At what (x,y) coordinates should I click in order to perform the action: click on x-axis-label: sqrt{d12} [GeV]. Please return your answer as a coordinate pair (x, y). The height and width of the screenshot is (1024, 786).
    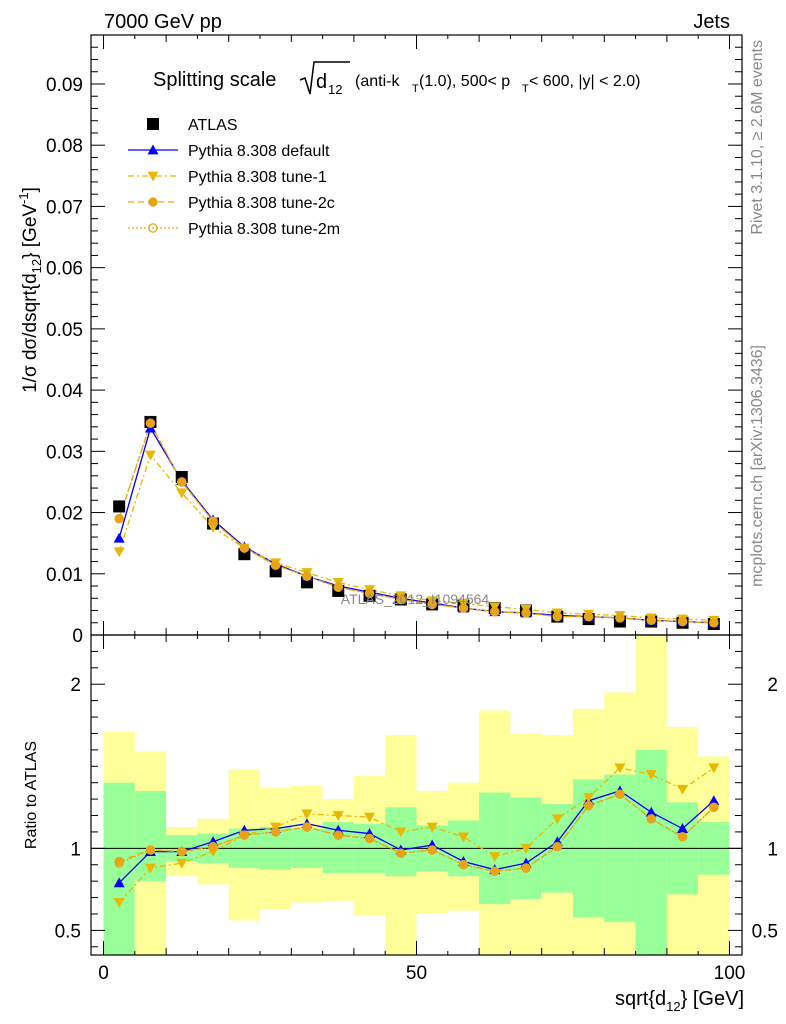
    Looking at the image, I should click on (679, 1001).